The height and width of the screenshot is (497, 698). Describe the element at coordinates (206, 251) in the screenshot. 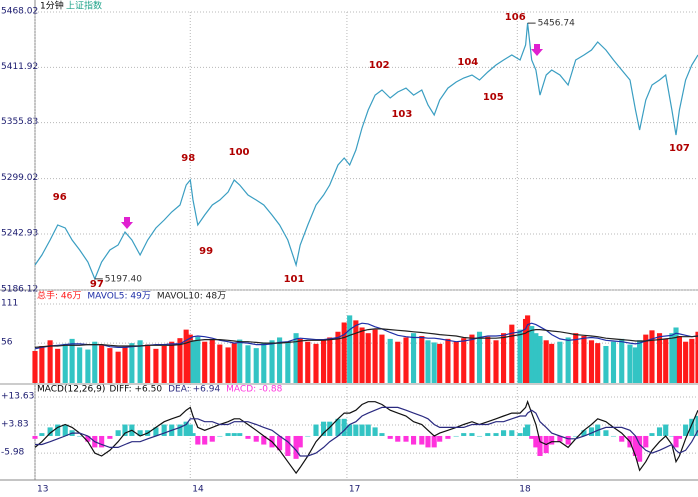

I see `annotation: 99` at that location.